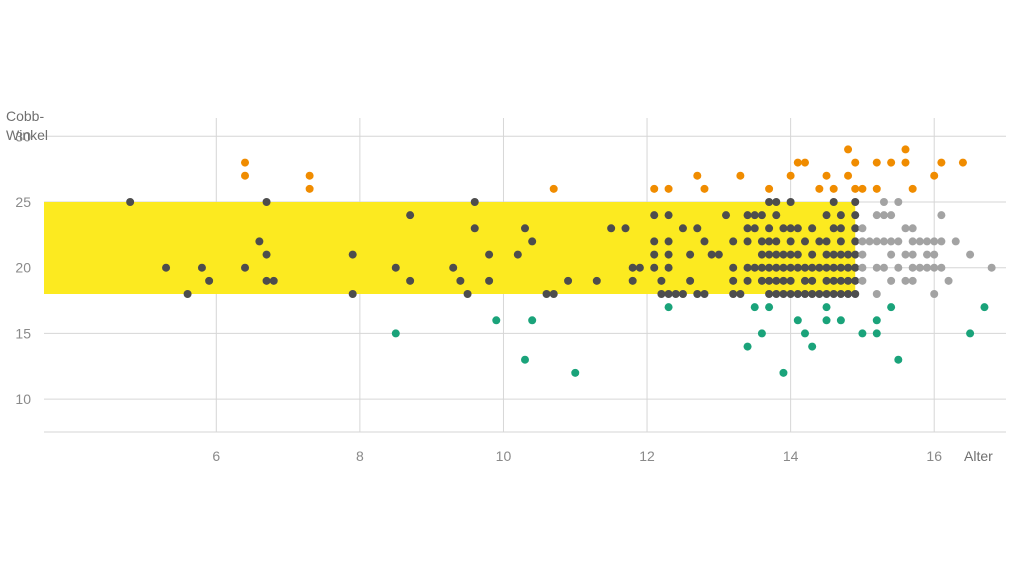 The height and width of the screenshot is (576, 1024). What do you see at coordinates (23, 136) in the screenshot?
I see `y-tick-label: 30` at bounding box center [23, 136].